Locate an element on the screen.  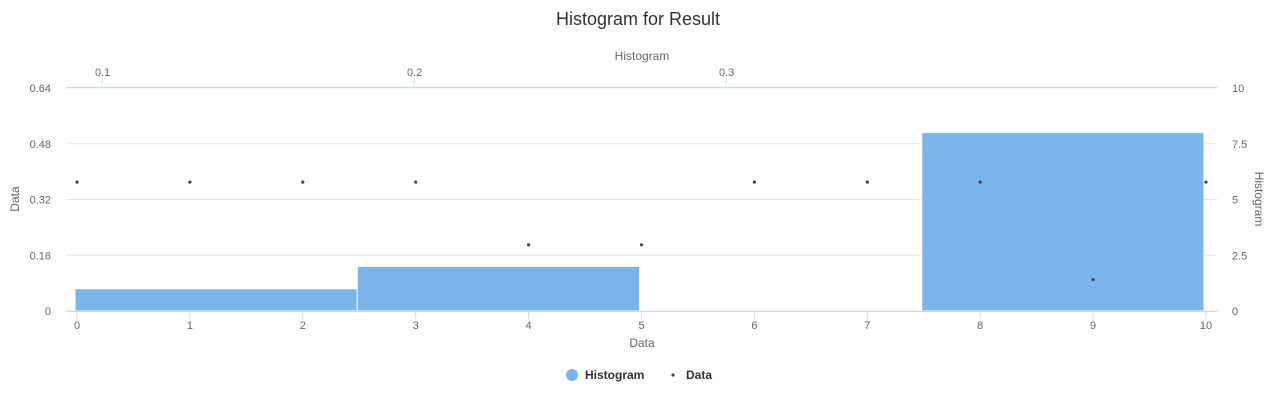
bottom-x-tick-label: 5 is located at coordinates (641, 326).